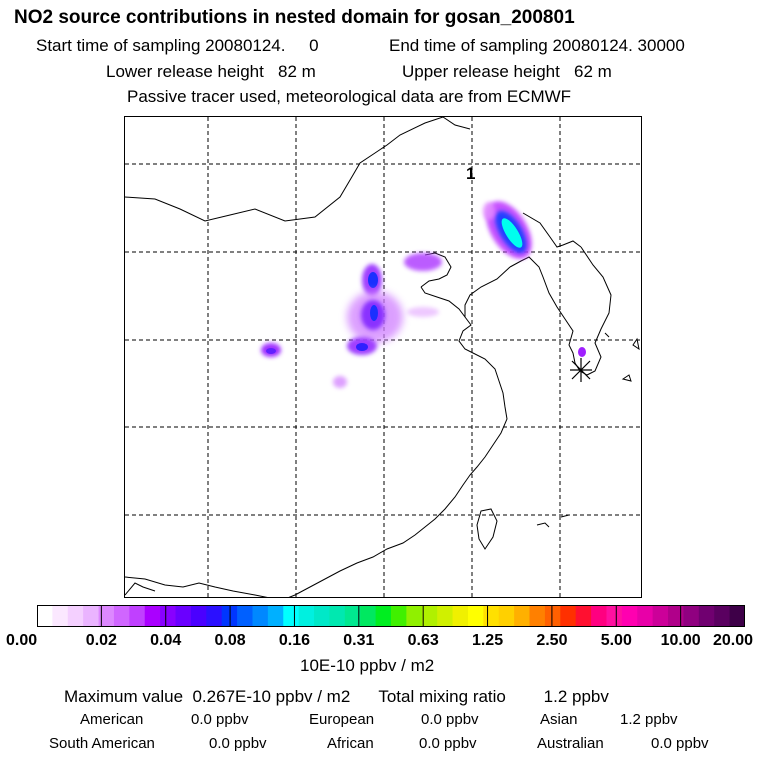 The image size is (768, 768). I want to click on colorbar-tick-label: 5.00, so click(616, 640).